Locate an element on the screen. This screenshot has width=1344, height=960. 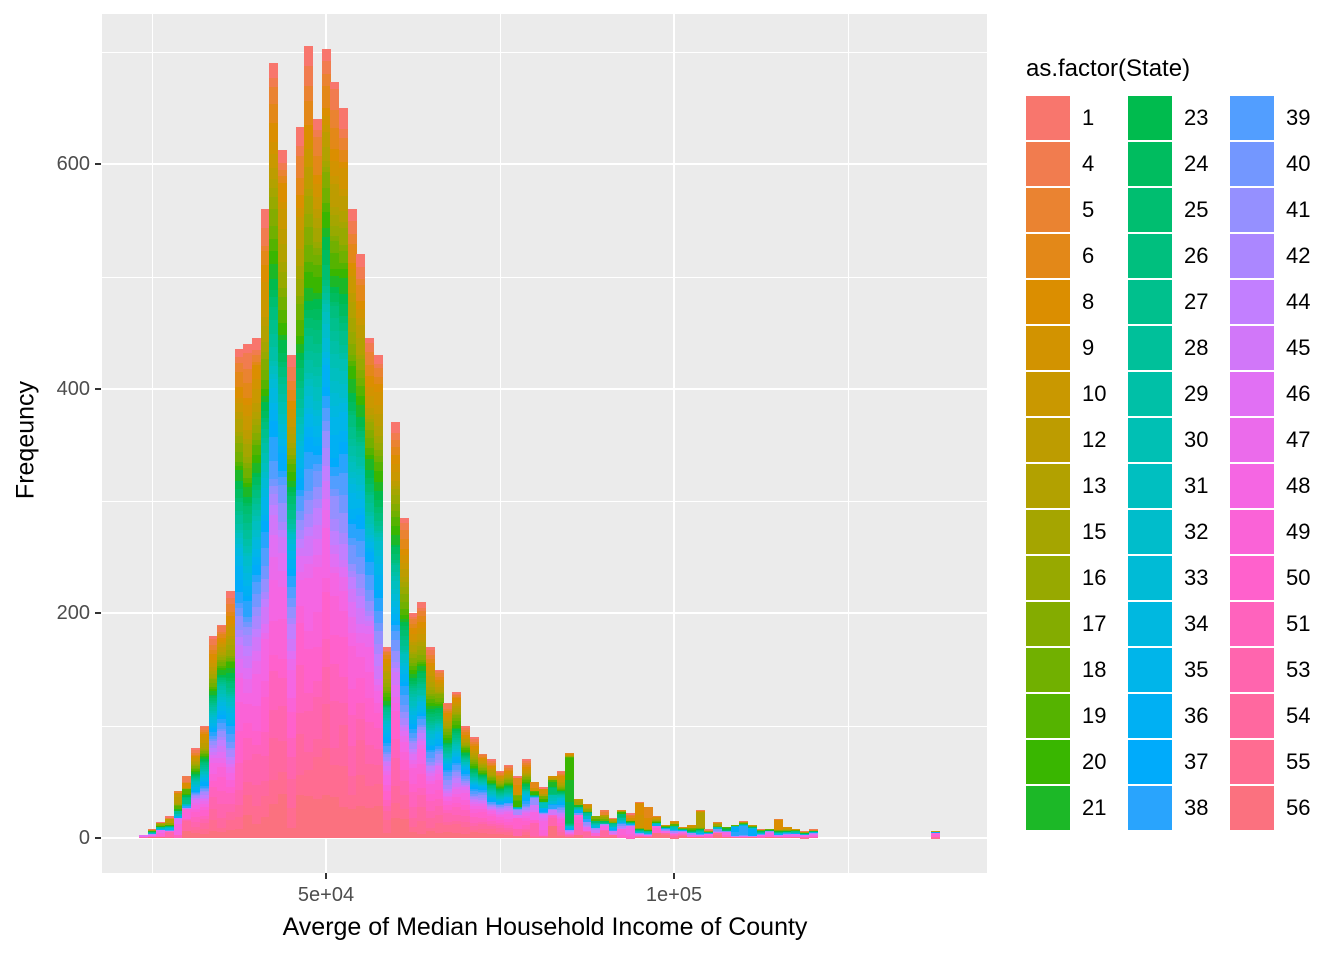
legend-entry: 50 is located at coordinates (1281, 578).